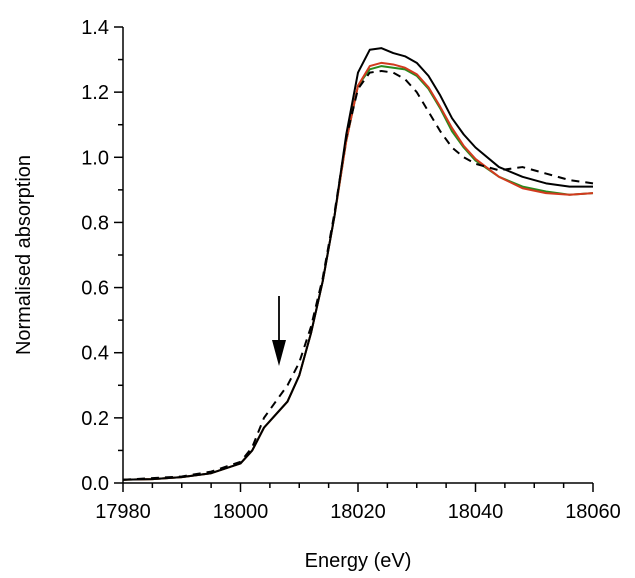 This screenshot has height=578, width=635. Describe the element at coordinates (95, 289) in the screenshot. I see `y-tick-label: 0.6` at that location.